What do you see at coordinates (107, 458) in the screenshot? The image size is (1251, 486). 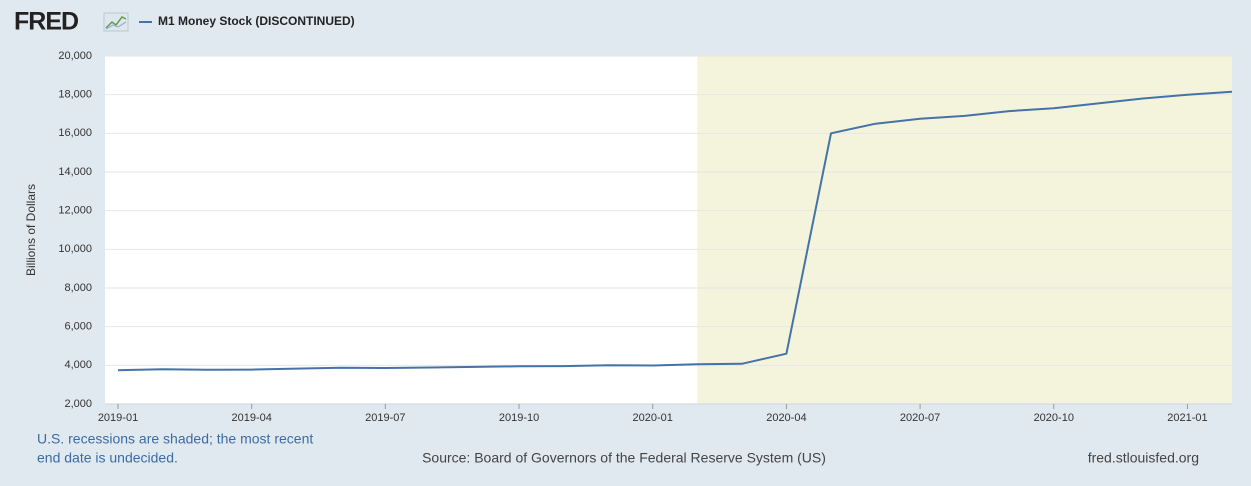 I see `note: end date is undecided.` at bounding box center [107, 458].